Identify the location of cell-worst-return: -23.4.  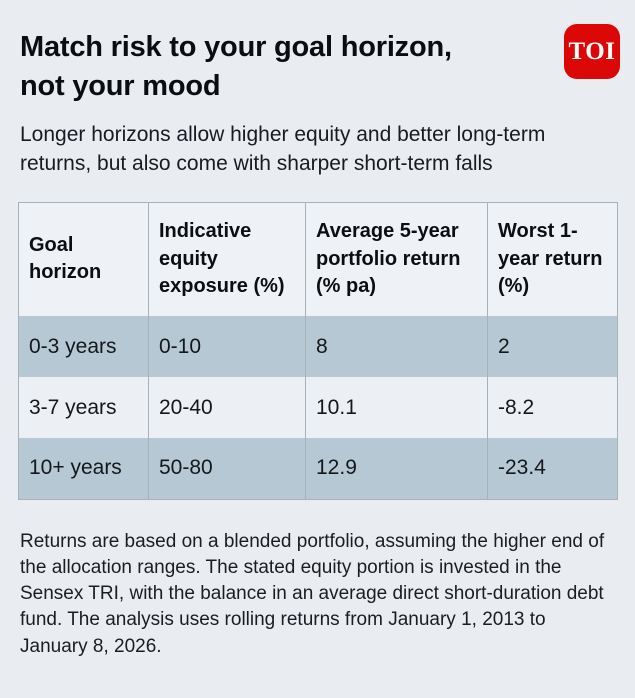
(552, 469).